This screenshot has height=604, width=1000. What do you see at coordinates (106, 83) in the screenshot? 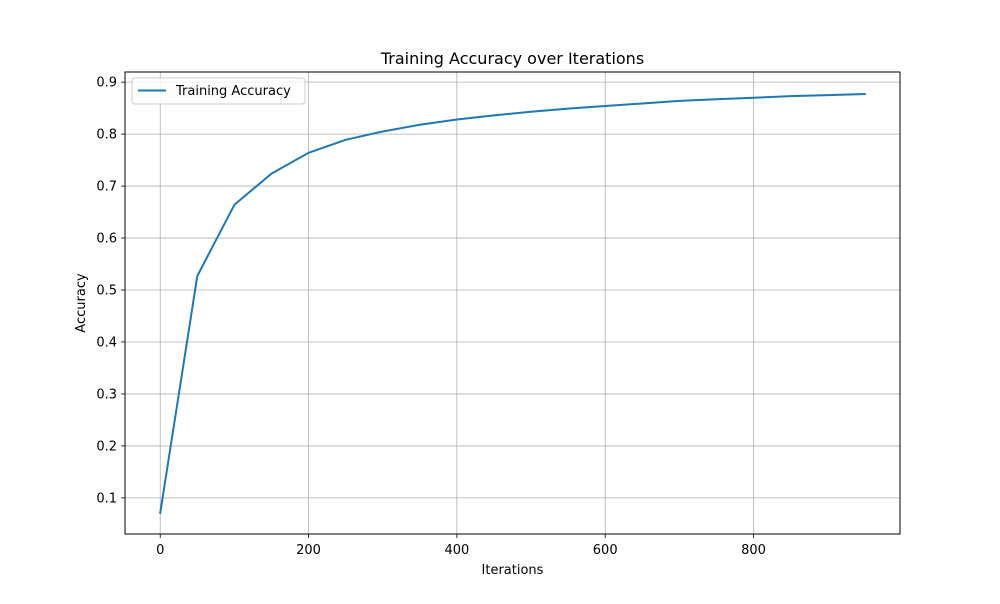
I see `y-tick-label: 0.9` at bounding box center [106, 83].